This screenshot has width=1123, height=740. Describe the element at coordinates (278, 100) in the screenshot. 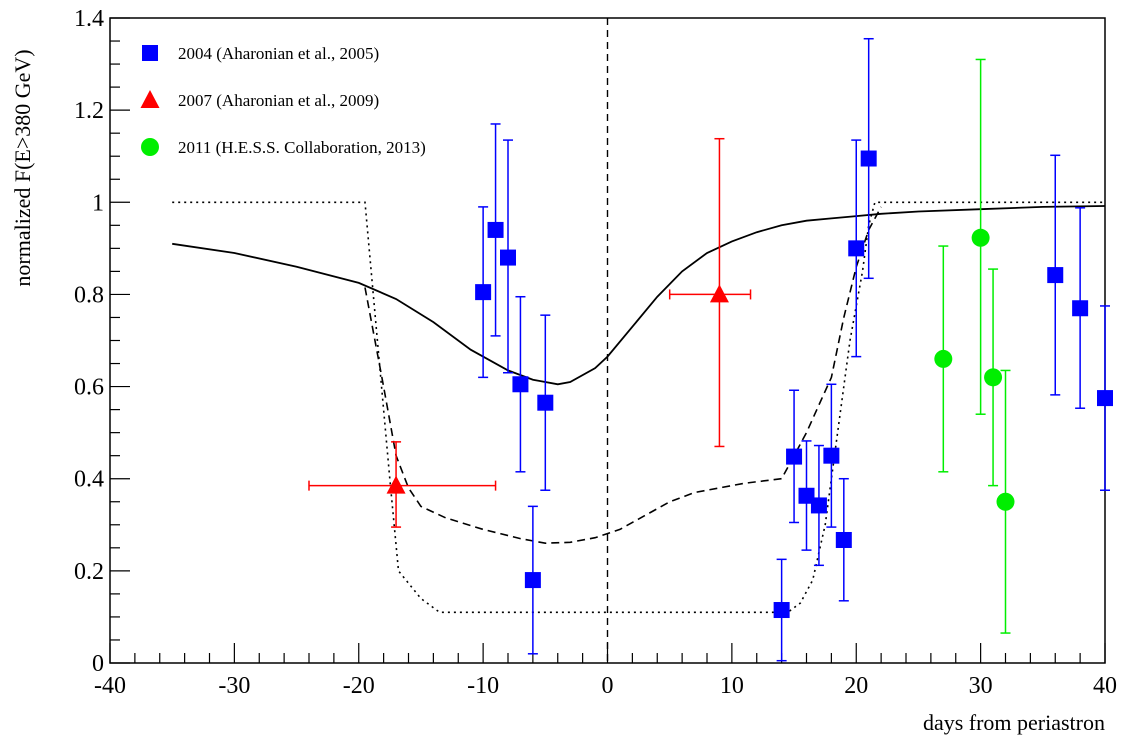

I see `legend-label: 2007 (Aharonian et al., 2009)` at that location.